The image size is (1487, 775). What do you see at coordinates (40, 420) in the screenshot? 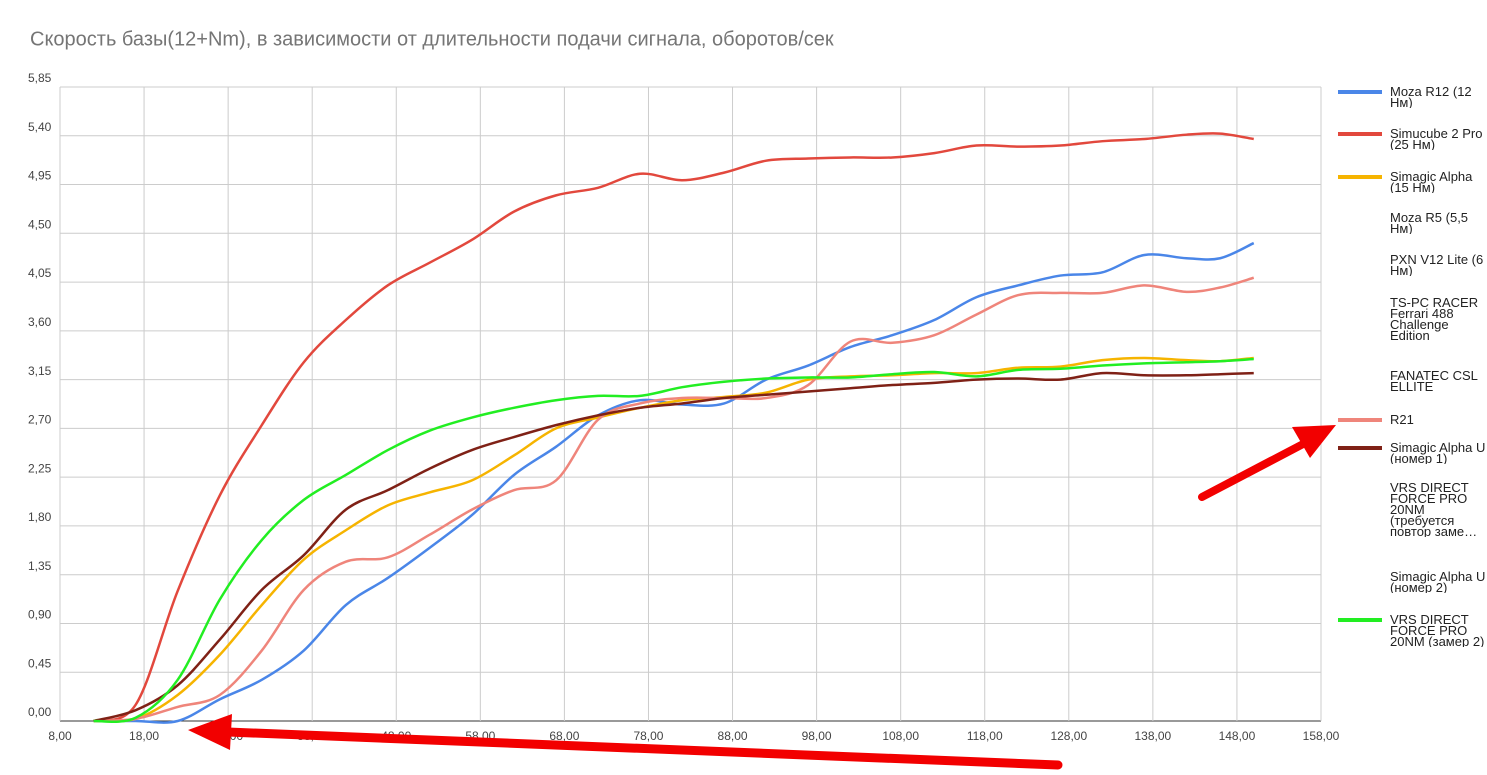
I see `y-tick-label: 2,70` at bounding box center [40, 420].